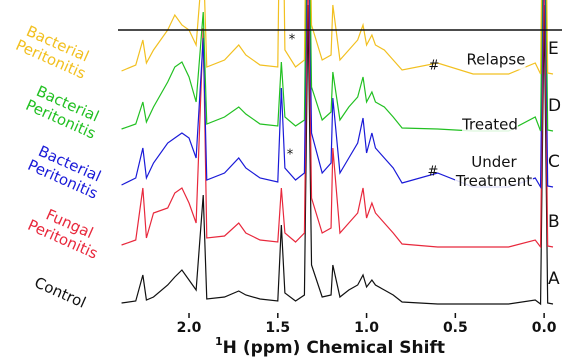 The width and height of the screenshot is (562, 359). What do you see at coordinates (490, 125) in the screenshot?
I see `annotation: Treated` at bounding box center [490, 125].